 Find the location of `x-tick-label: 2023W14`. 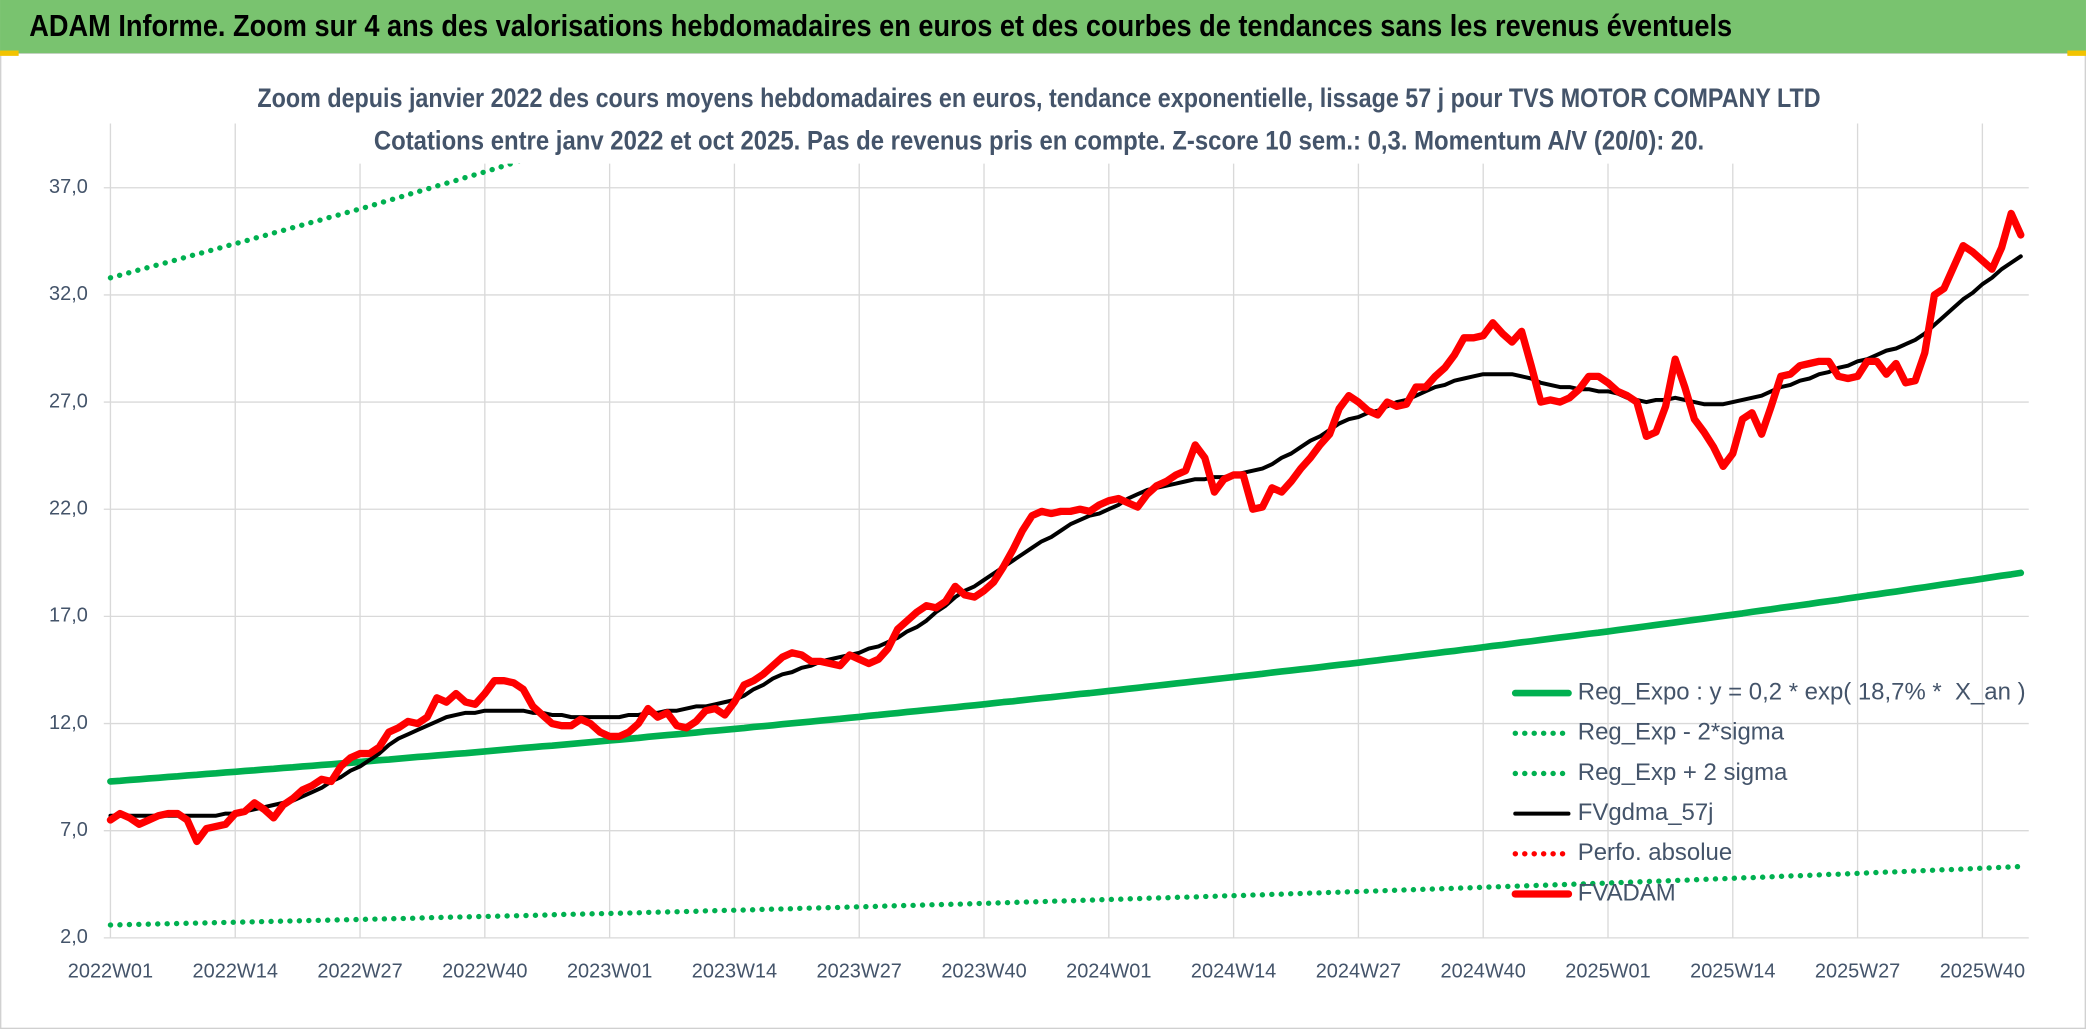

x-tick-label: 2023W14 is located at coordinates (734, 972).